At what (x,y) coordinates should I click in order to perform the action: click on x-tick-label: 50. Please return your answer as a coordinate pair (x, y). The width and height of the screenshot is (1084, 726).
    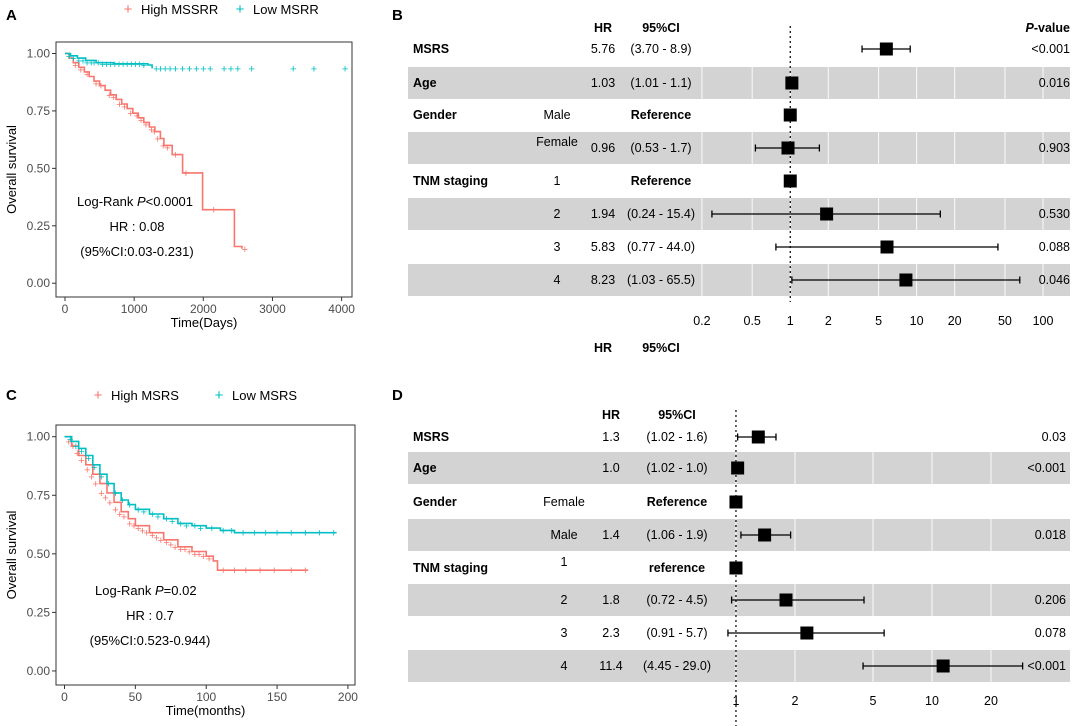
    Looking at the image, I should click on (1005, 321).